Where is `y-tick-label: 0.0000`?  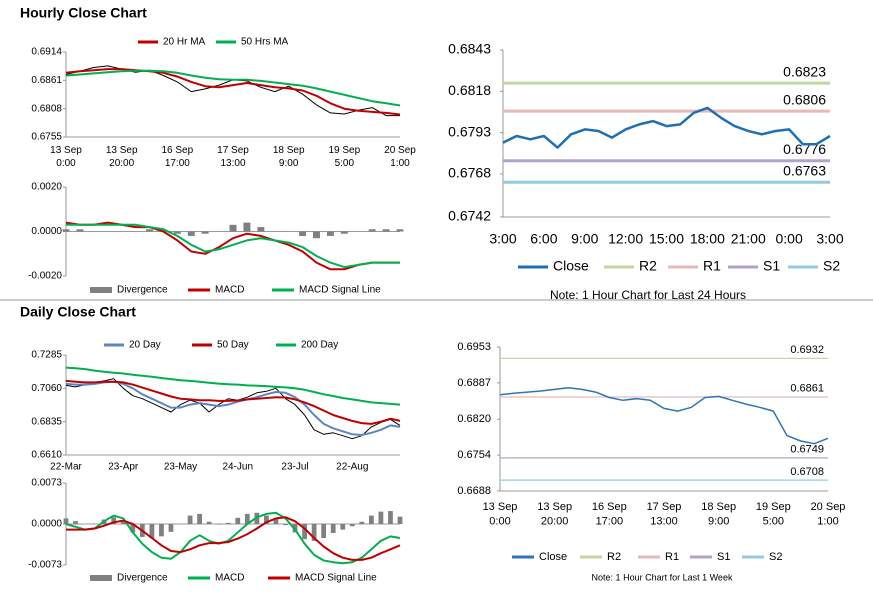
y-tick-label: 0.0000 is located at coordinates (46, 524).